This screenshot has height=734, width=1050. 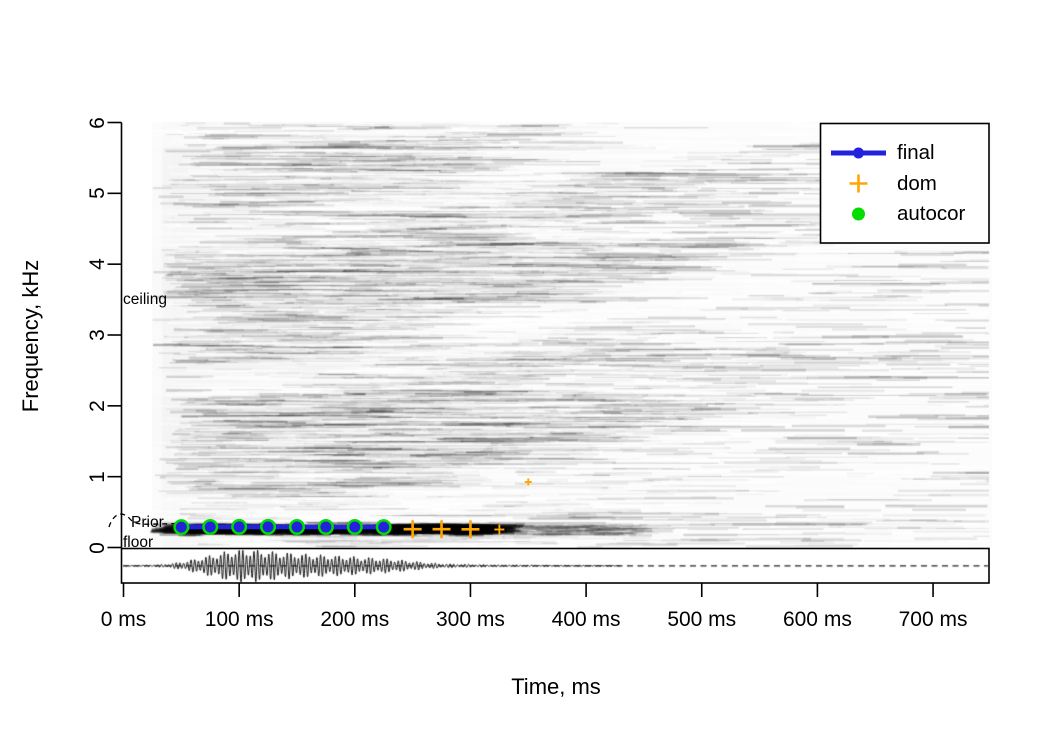 What do you see at coordinates (917, 183) in the screenshot?
I see `legend-item-label-dom: dom` at bounding box center [917, 183].